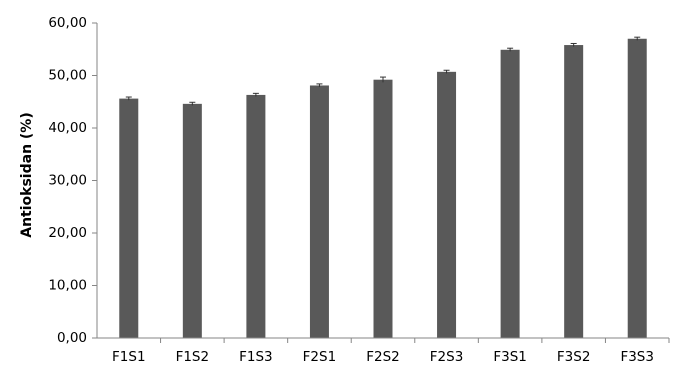 The height and width of the screenshot is (383, 684). What do you see at coordinates (383, 208) in the screenshot?
I see `bar-f2s2` at bounding box center [383, 208].